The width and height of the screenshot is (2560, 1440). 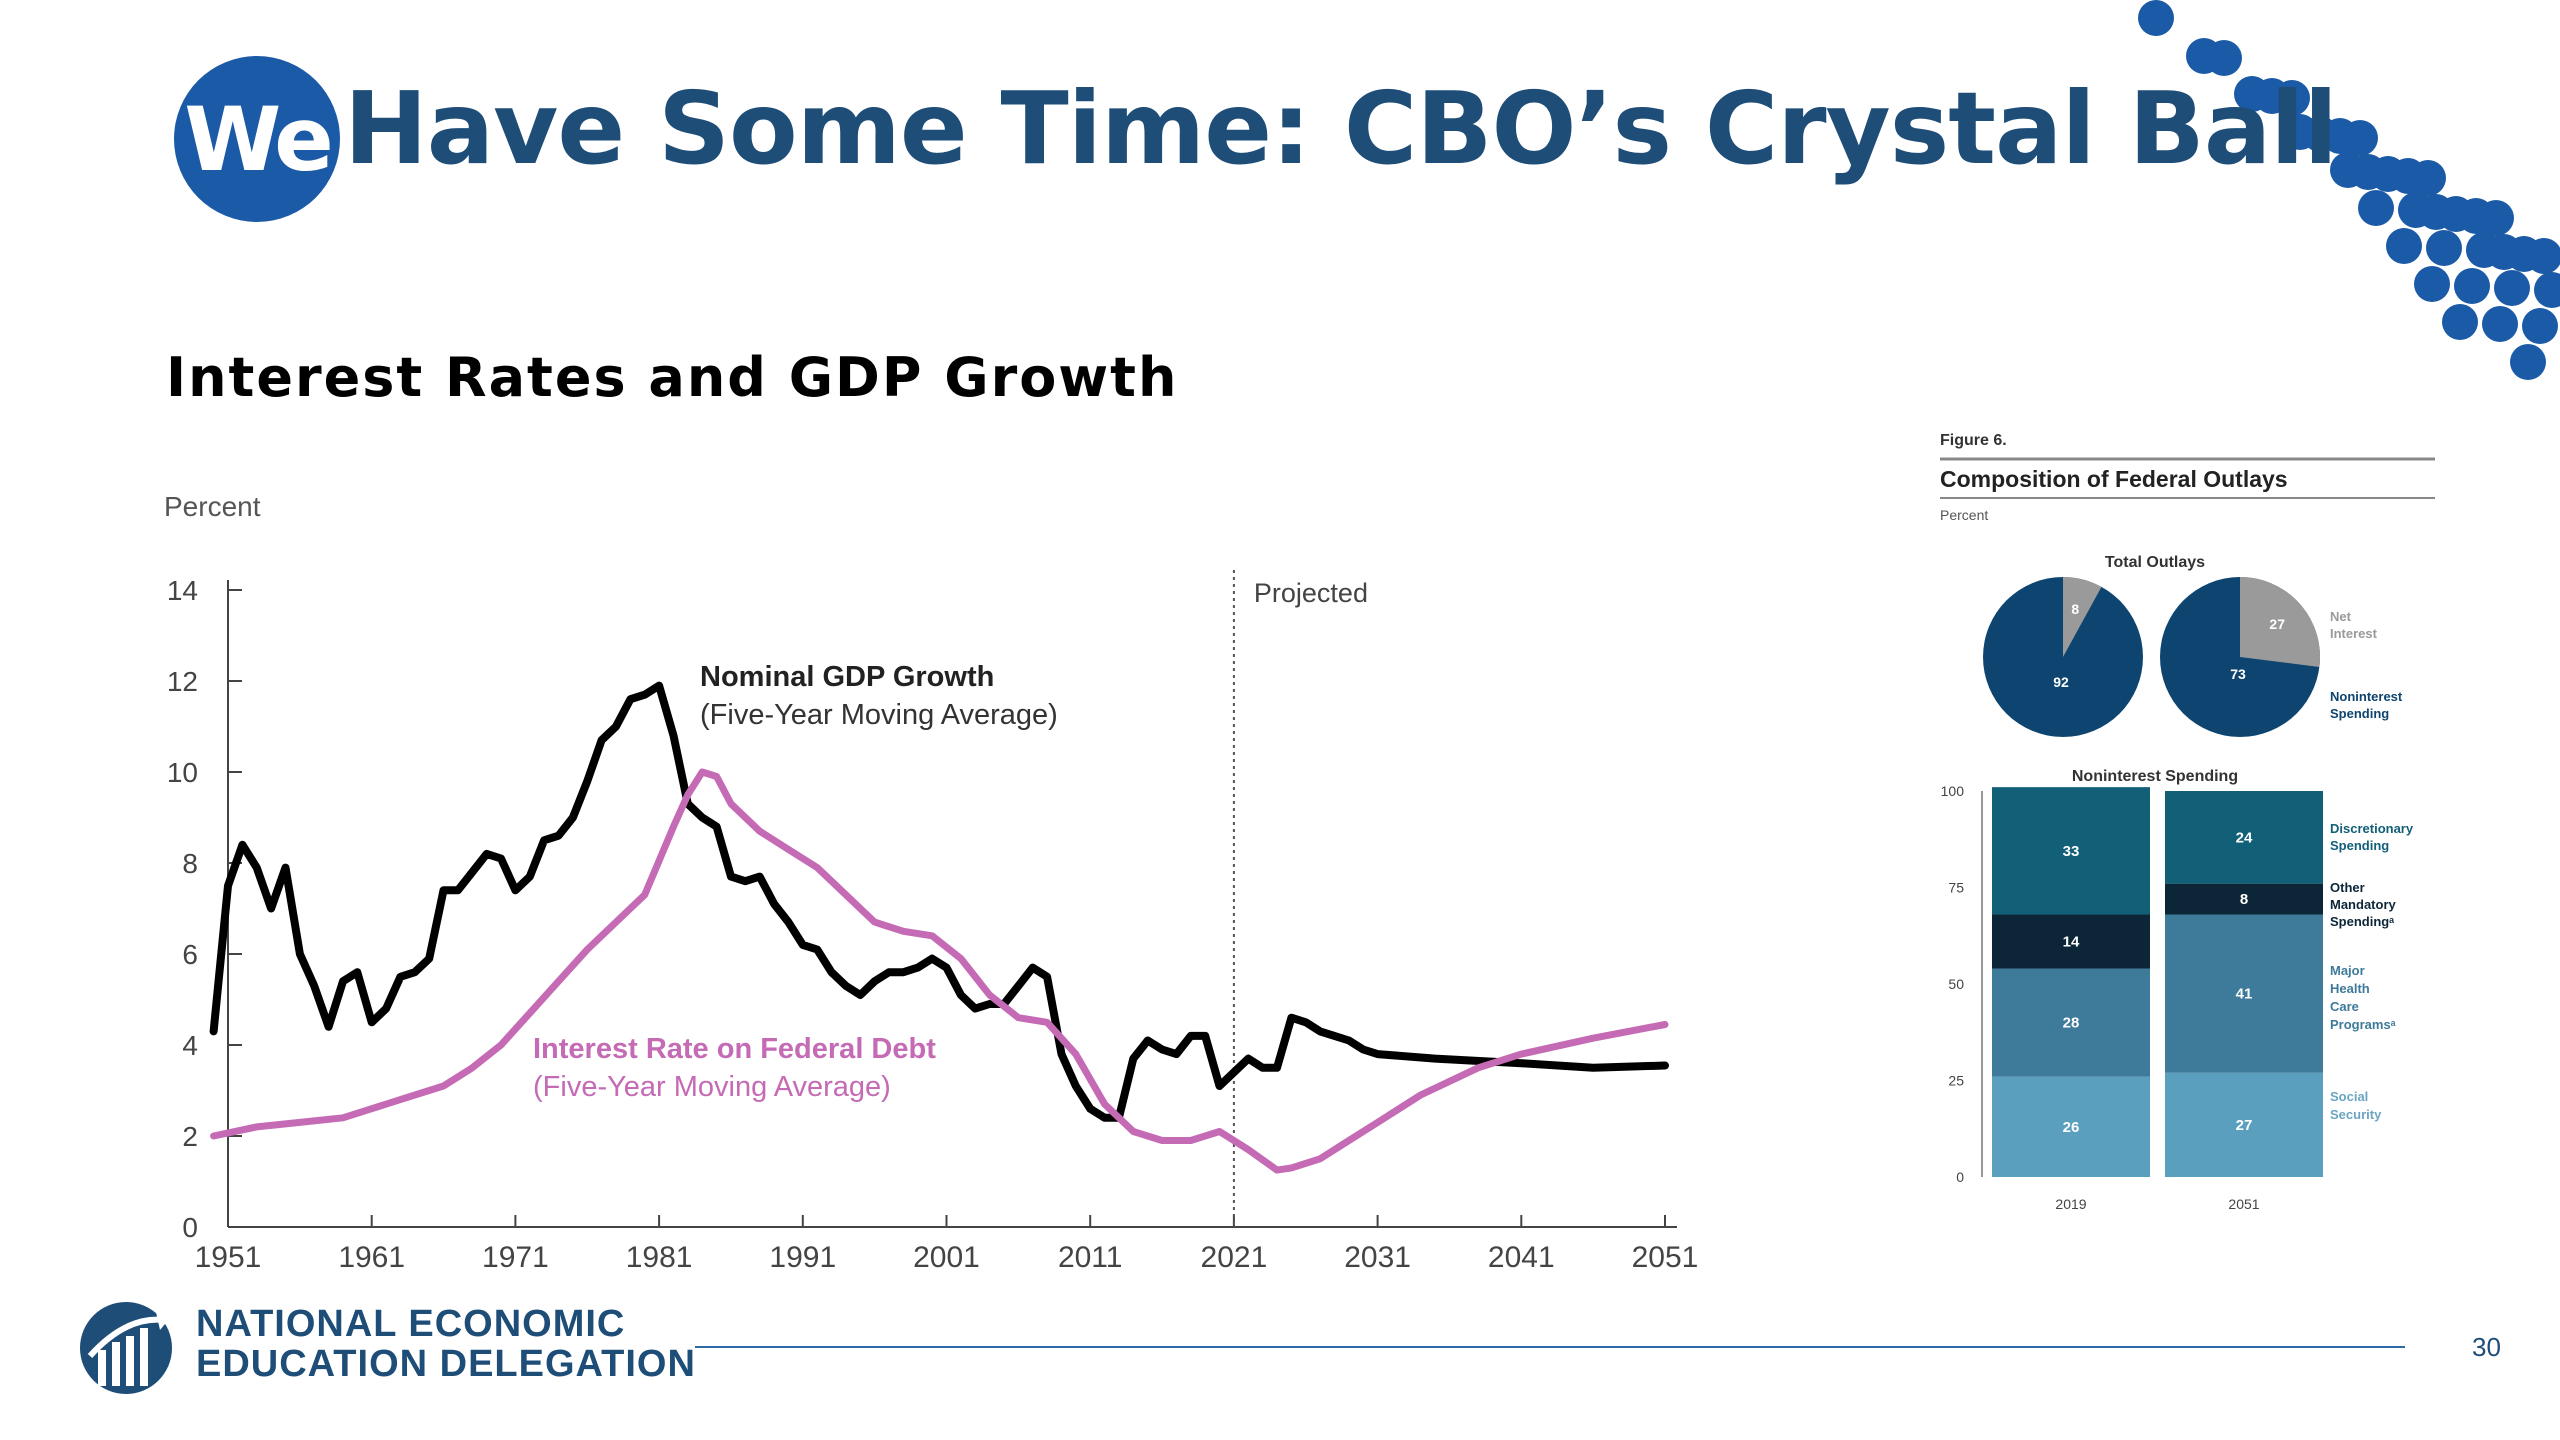 I want to click on x-tick-label: 1971, so click(x=515, y=1257).